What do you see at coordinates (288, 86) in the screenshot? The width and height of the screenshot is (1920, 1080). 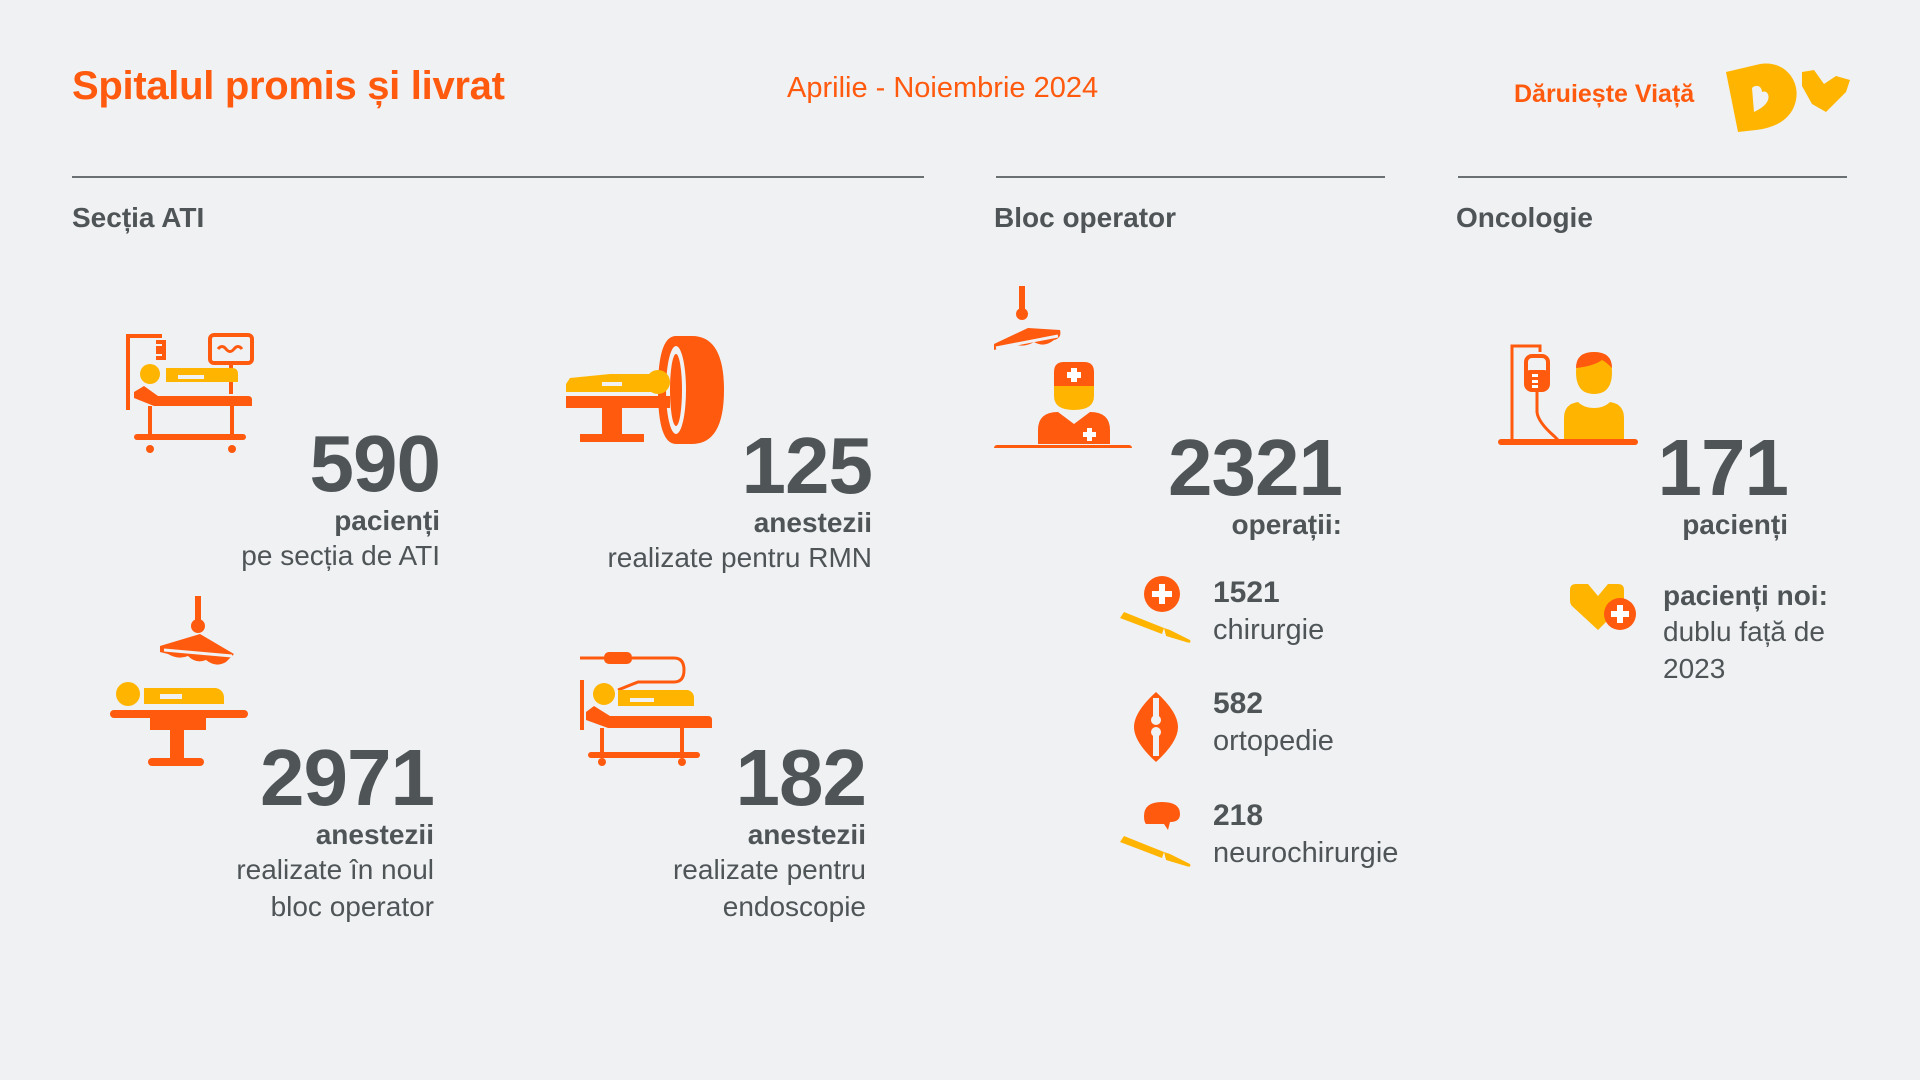 I see `page-title: Spitalul promis și livrat` at bounding box center [288, 86].